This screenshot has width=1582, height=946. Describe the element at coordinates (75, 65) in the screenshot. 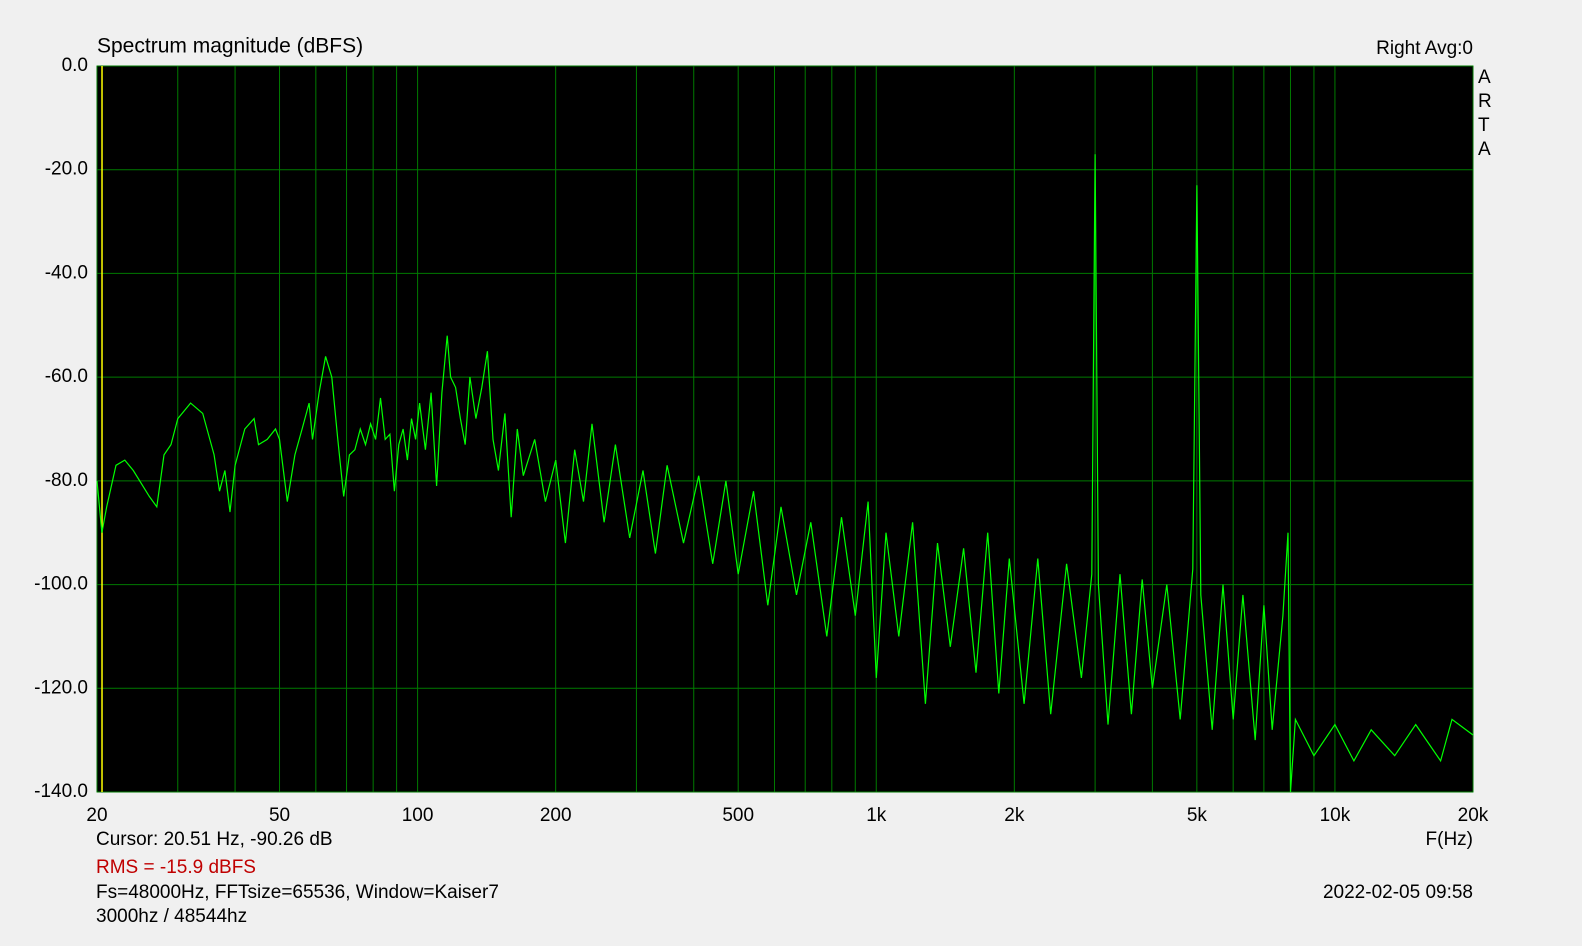

I see `y-tick-label: 0.0` at that location.